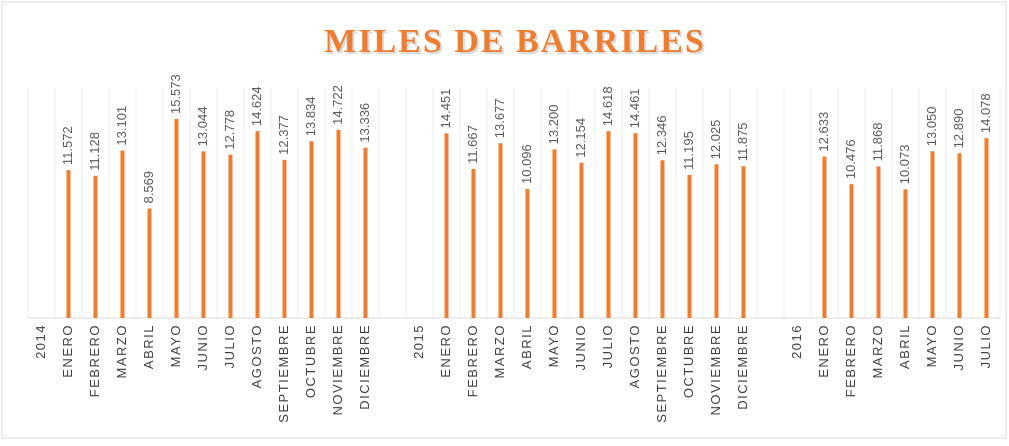 This screenshot has height=446, width=1009. Describe the element at coordinates (634, 108) in the screenshot. I see `data-label: 14.461` at that location.